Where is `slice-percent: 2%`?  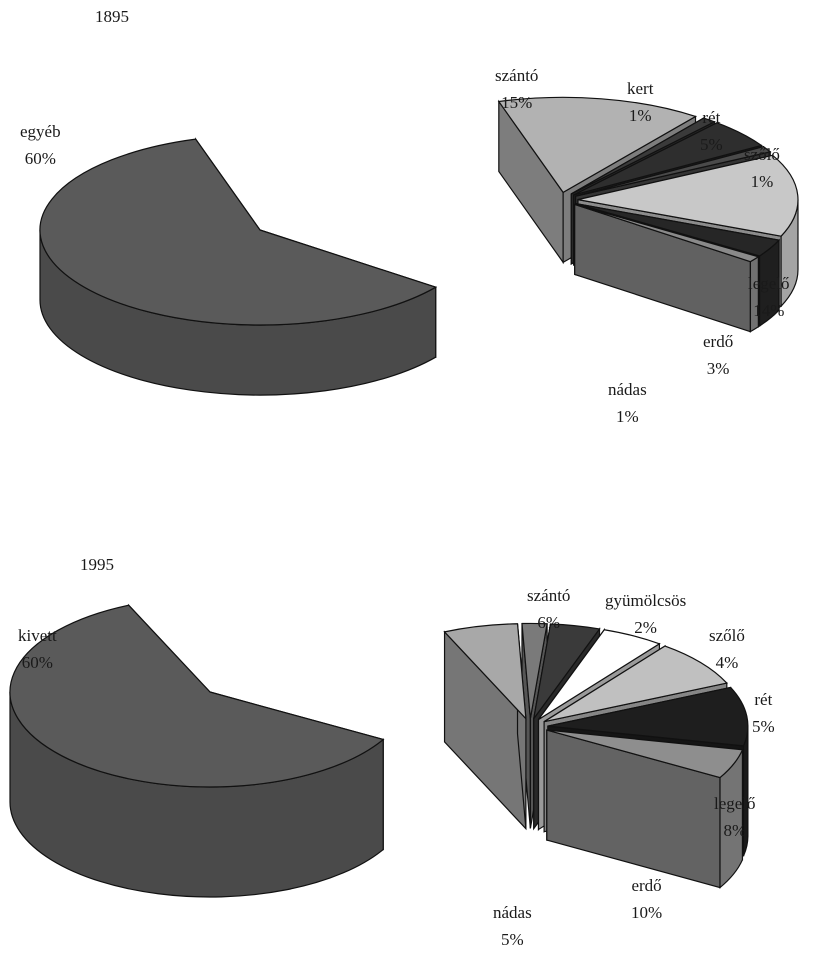
slice-percent: 2% is located at coordinates (645, 627).